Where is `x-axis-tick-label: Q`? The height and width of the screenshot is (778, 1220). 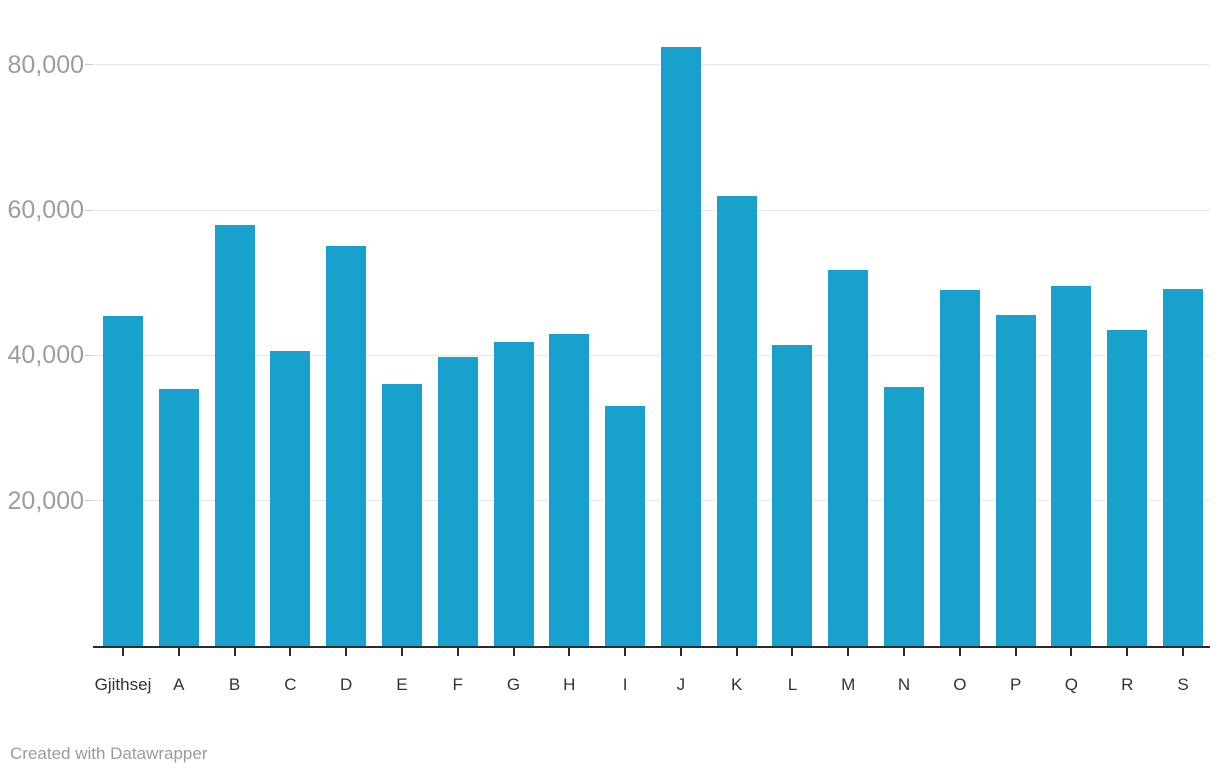 x-axis-tick-label: Q is located at coordinates (1071, 684).